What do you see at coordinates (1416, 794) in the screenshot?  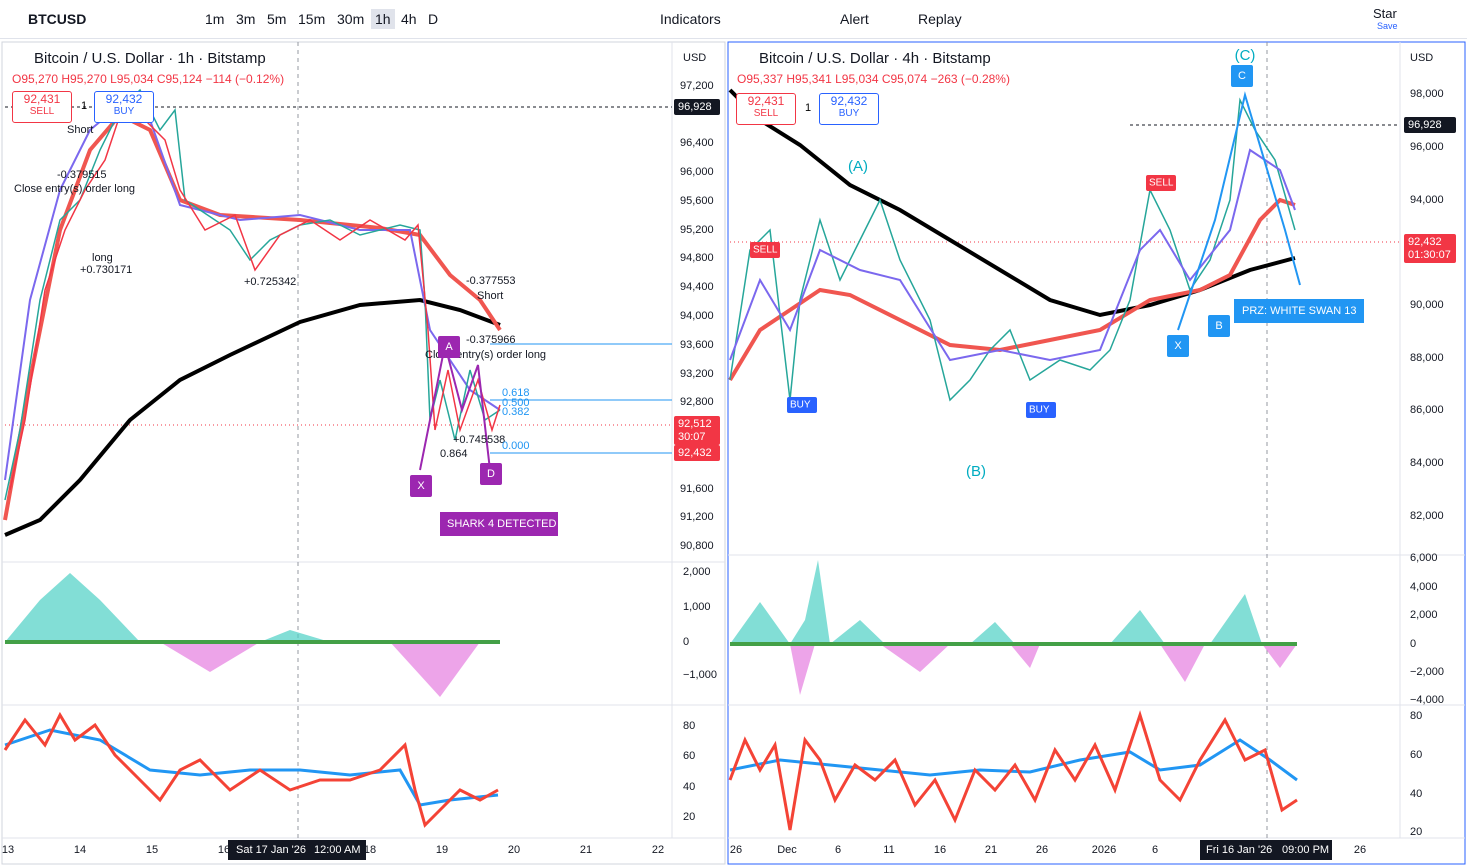 I see `rsi-axis-label: 40` at bounding box center [1416, 794].